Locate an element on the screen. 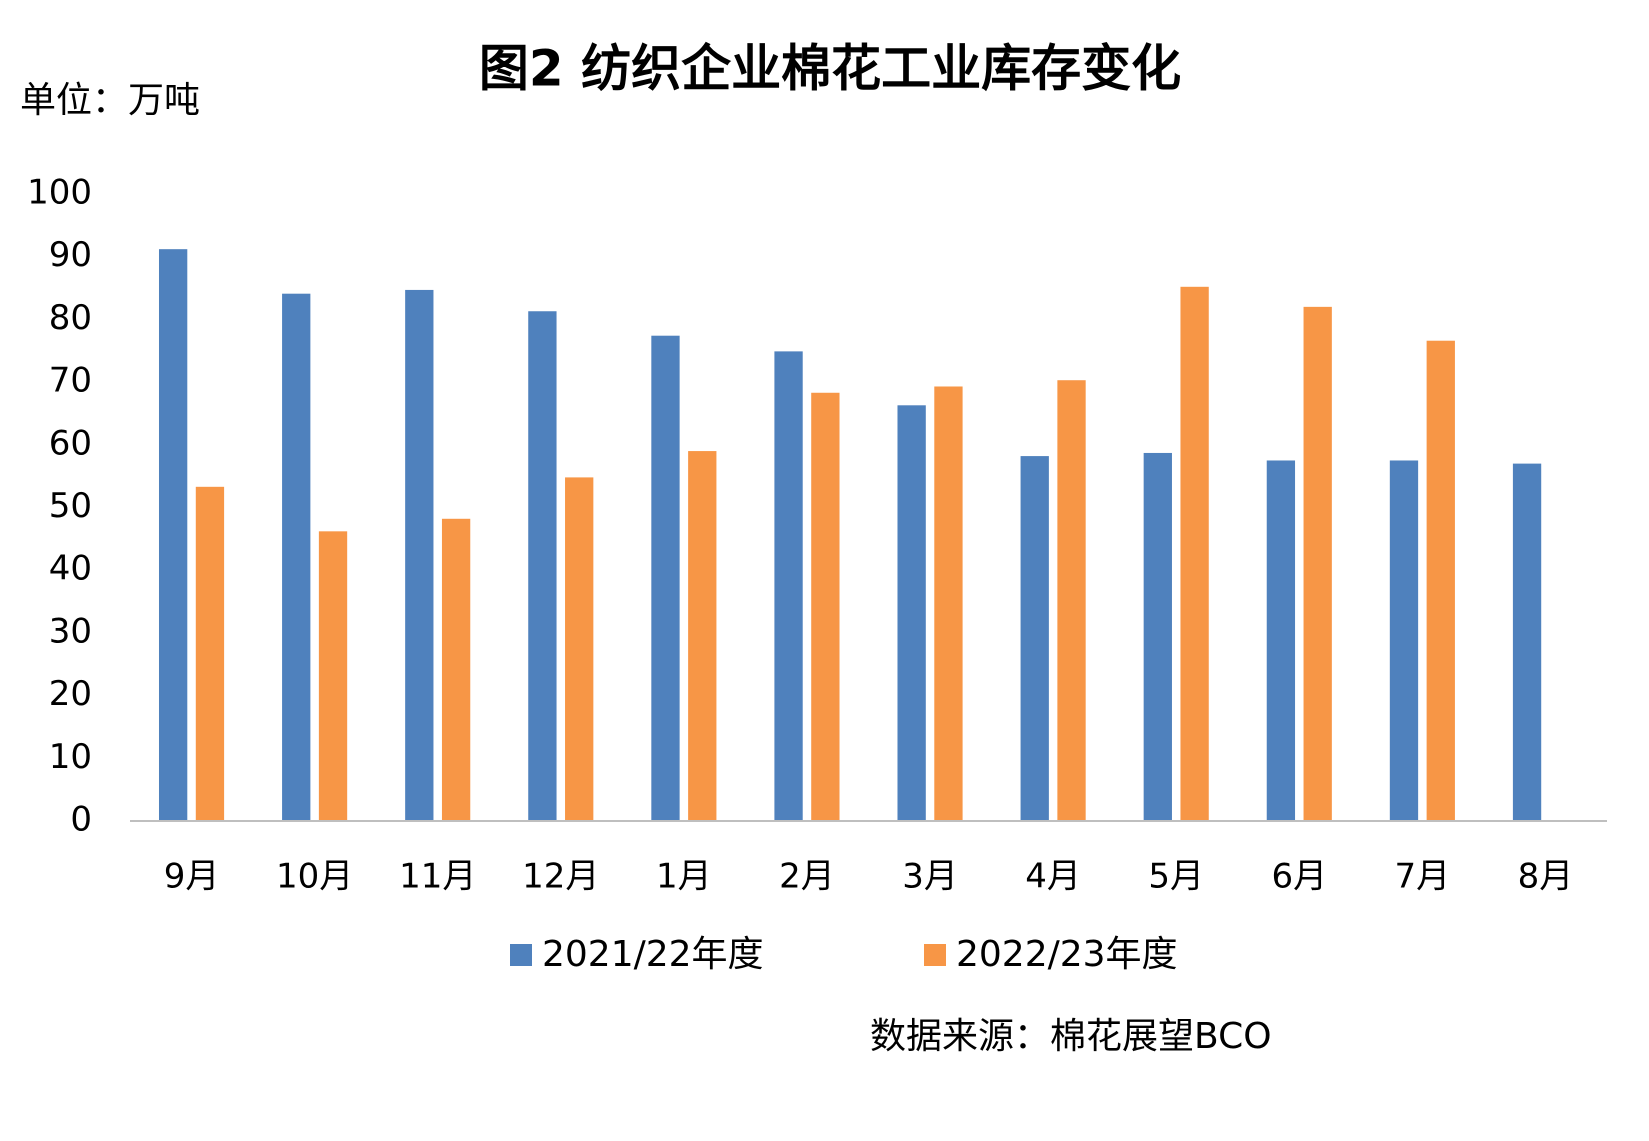 The height and width of the screenshot is (1141, 1649). x-tick-label: 7月 is located at coordinates (1423, 877).